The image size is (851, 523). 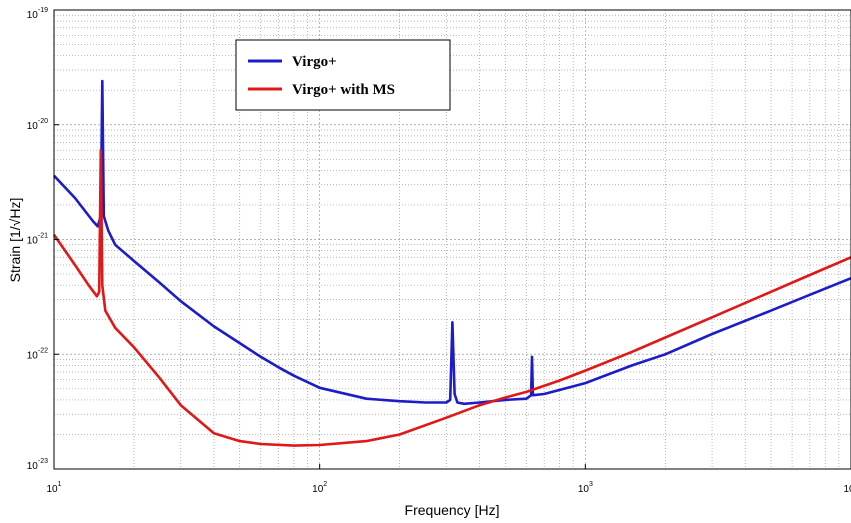 What do you see at coordinates (452, 510) in the screenshot?
I see `x-axis-label: Frequency [Hz]` at bounding box center [452, 510].